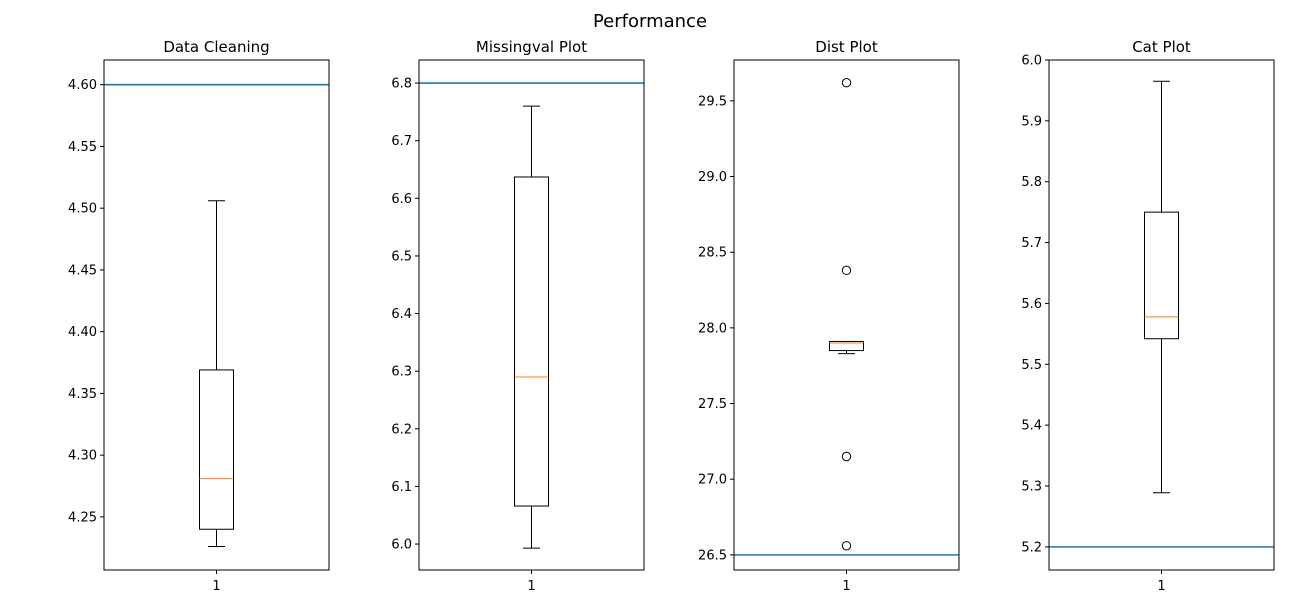 The height and width of the screenshot is (600, 1300). I want to click on y-tick-label: 4.40, so click(82, 332).